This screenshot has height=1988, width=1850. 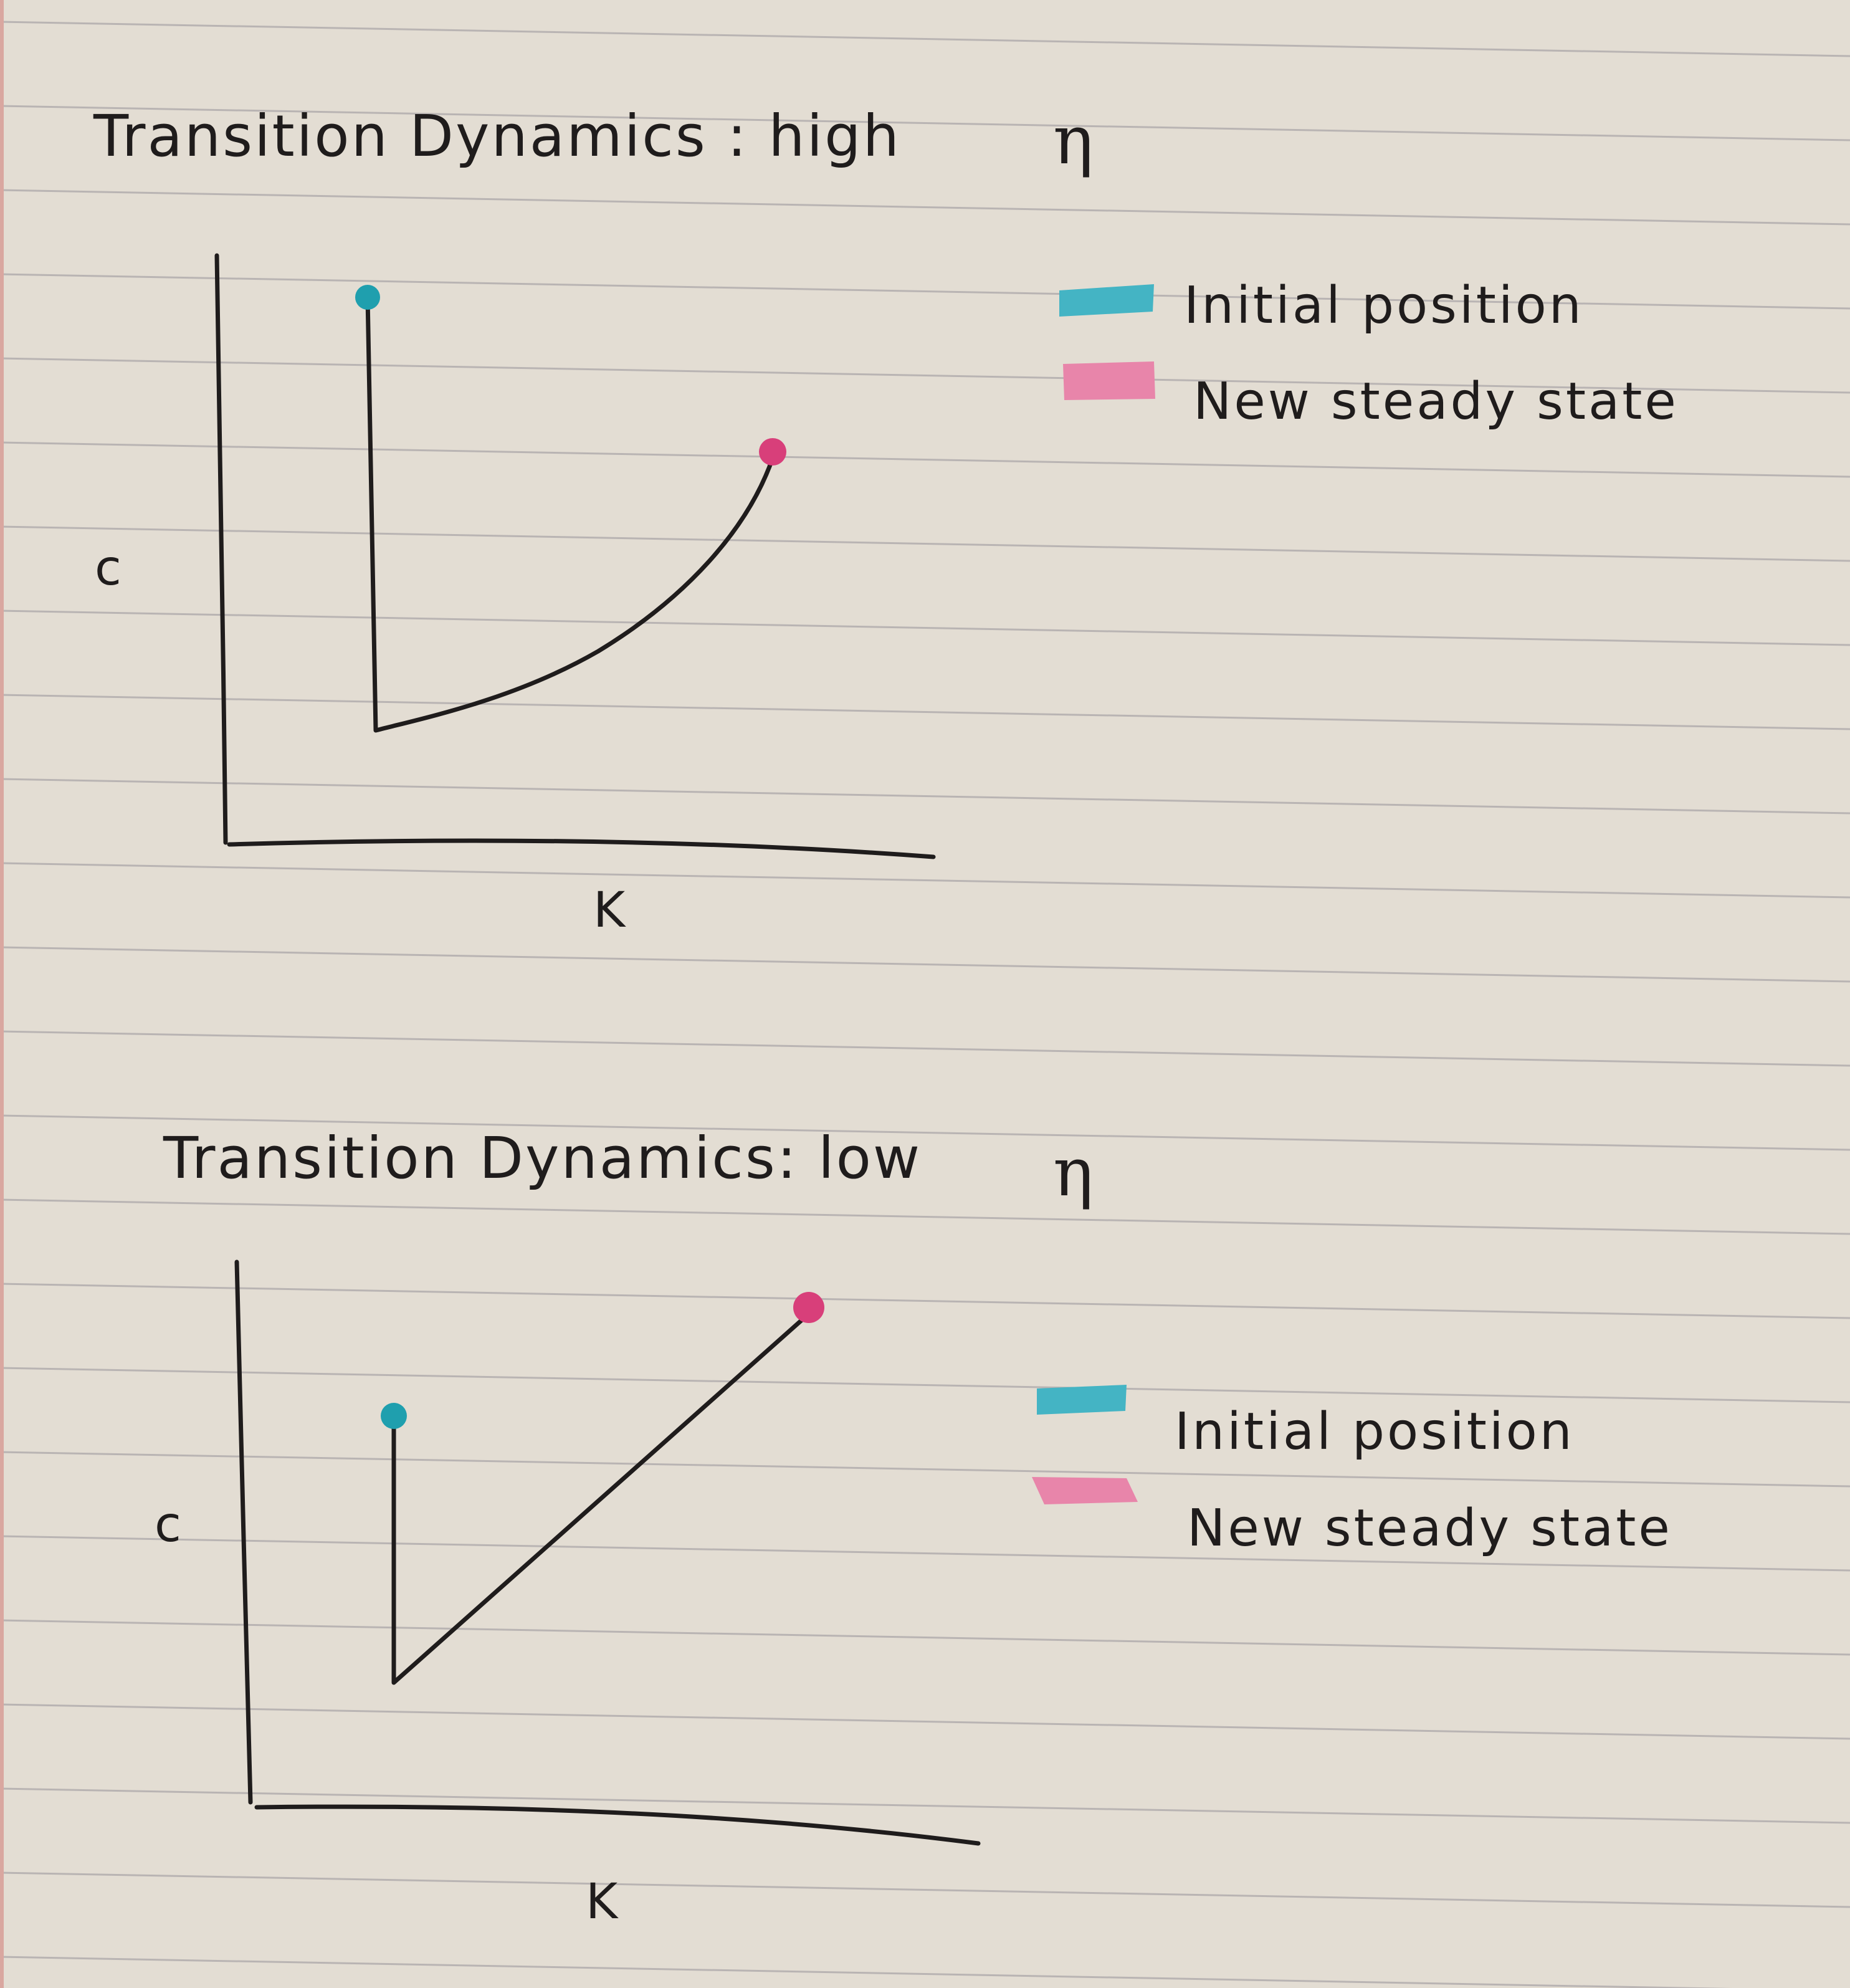 I want to click on panel-title: Transition Dynamics: low, so click(x=542, y=1158).